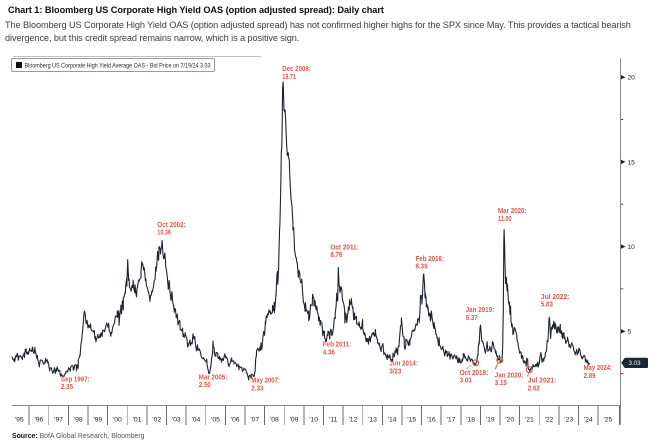  Describe the element at coordinates (607, 420) in the screenshot. I see `svg-text: '25` at that location.